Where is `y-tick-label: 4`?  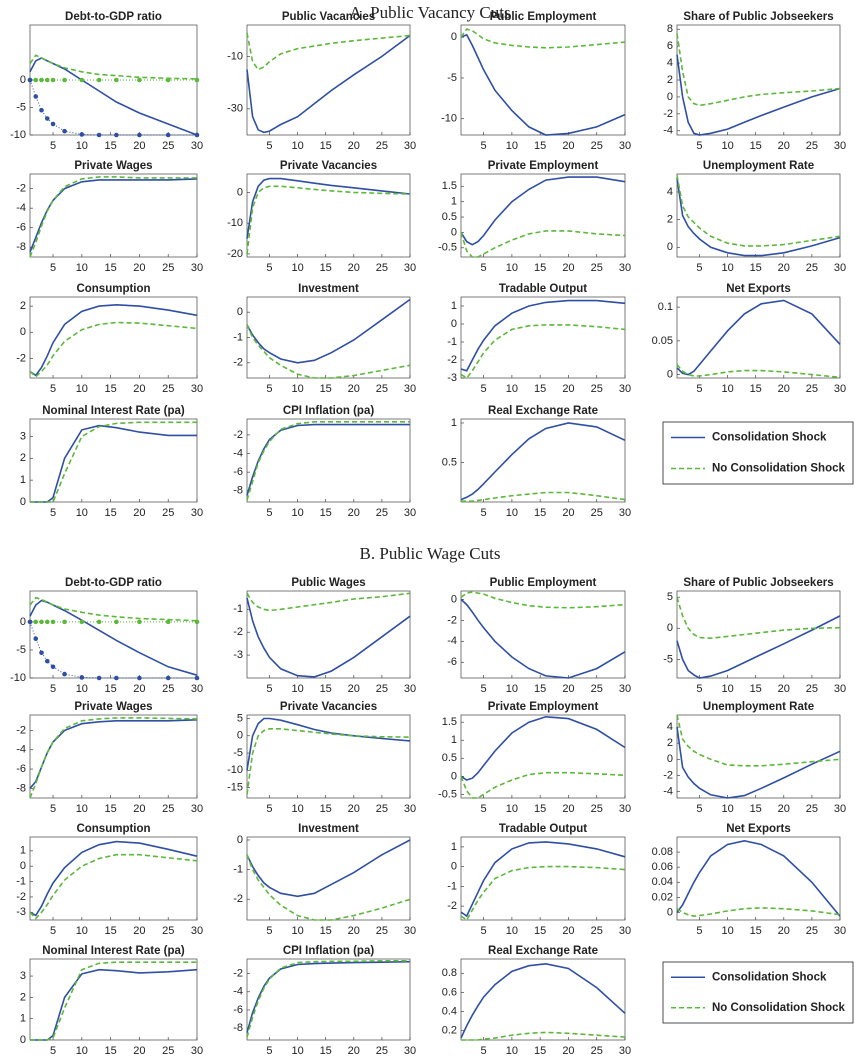 y-tick-label: 4 is located at coordinates (670, 63).